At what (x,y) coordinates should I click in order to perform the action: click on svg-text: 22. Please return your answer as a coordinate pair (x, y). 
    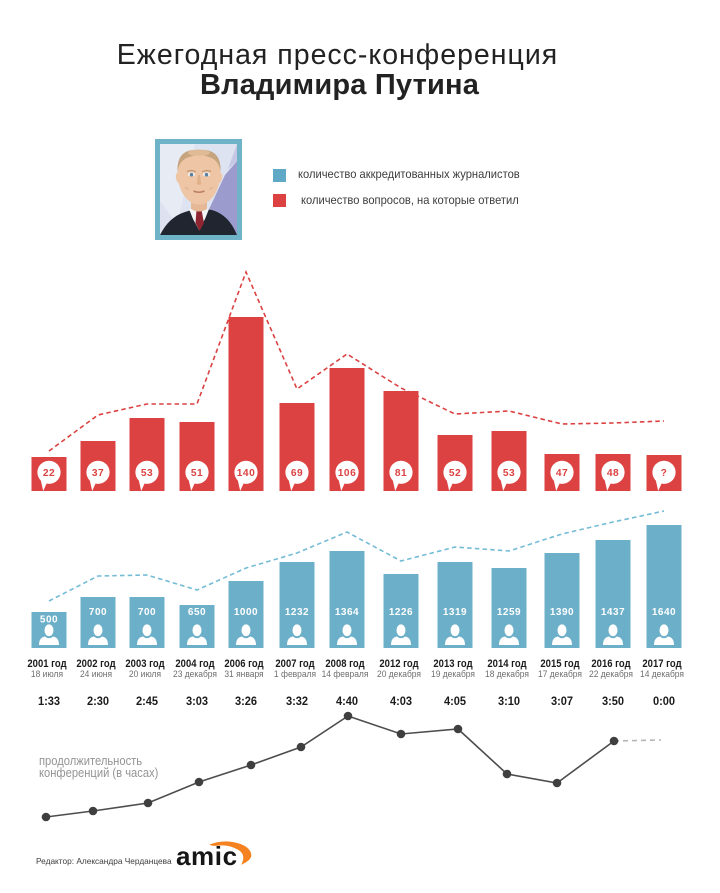
    Looking at the image, I should click on (49, 473).